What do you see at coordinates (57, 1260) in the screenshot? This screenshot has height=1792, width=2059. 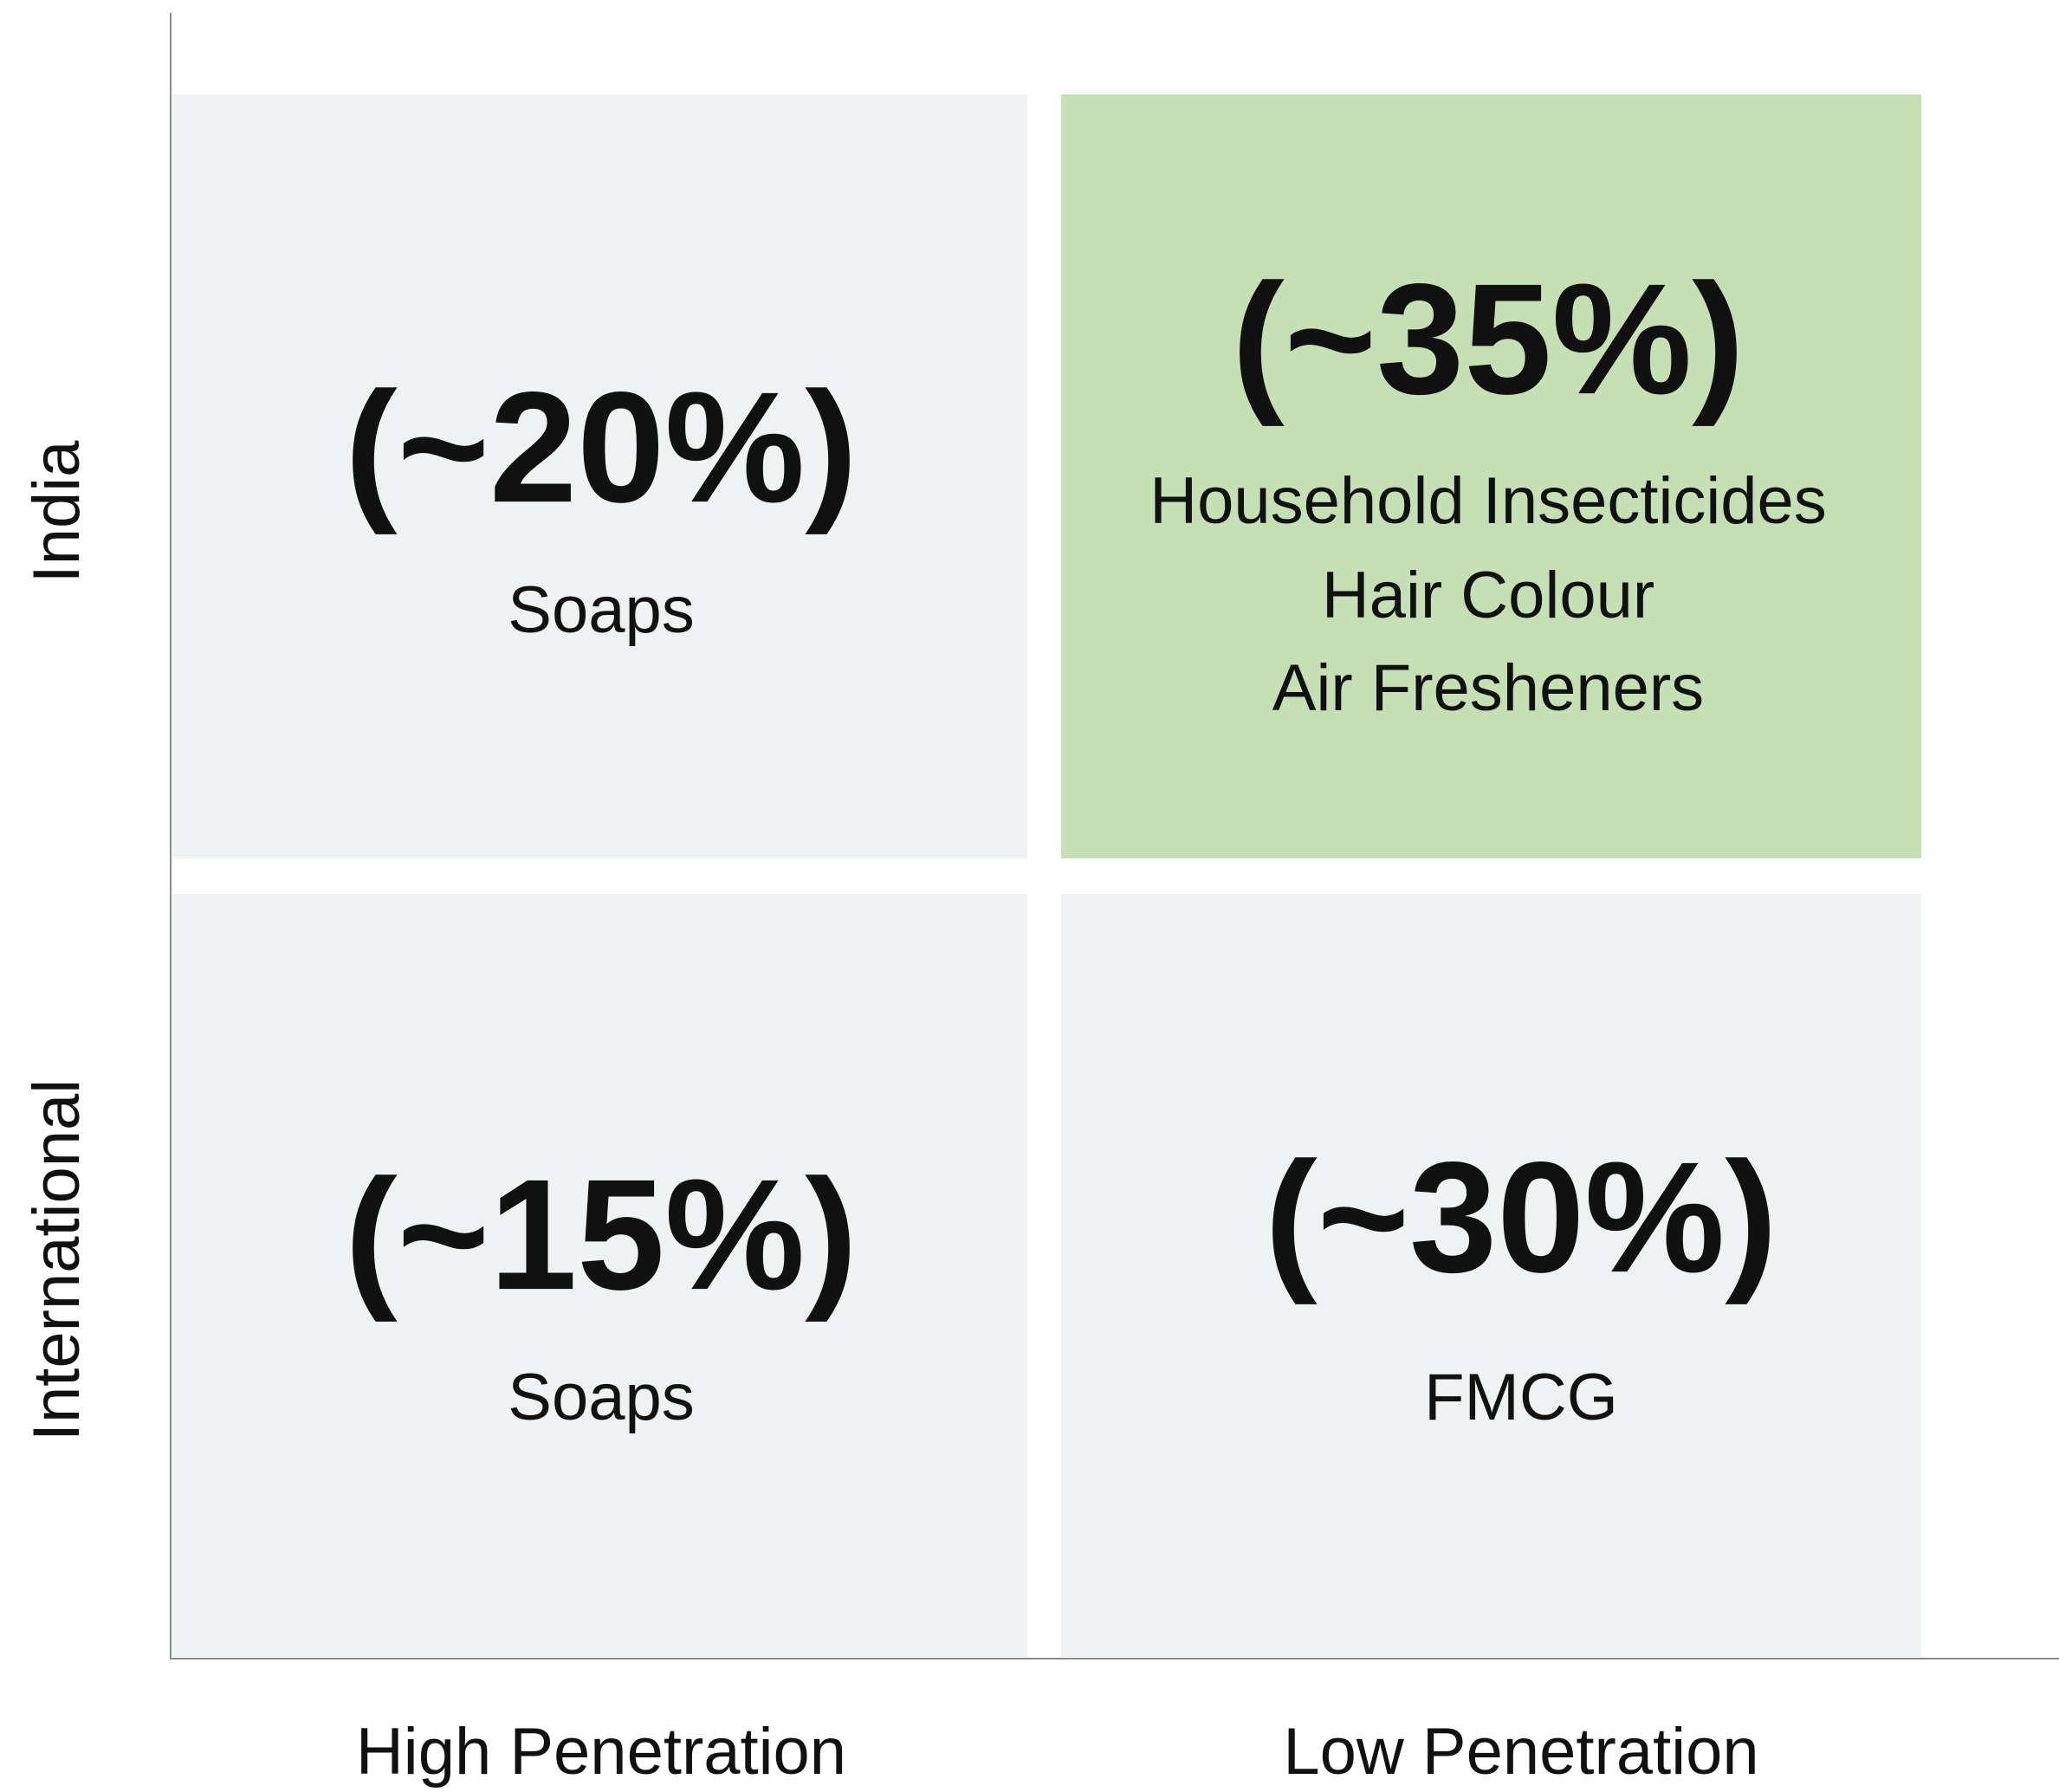 I see `row-label: International` at bounding box center [57, 1260].